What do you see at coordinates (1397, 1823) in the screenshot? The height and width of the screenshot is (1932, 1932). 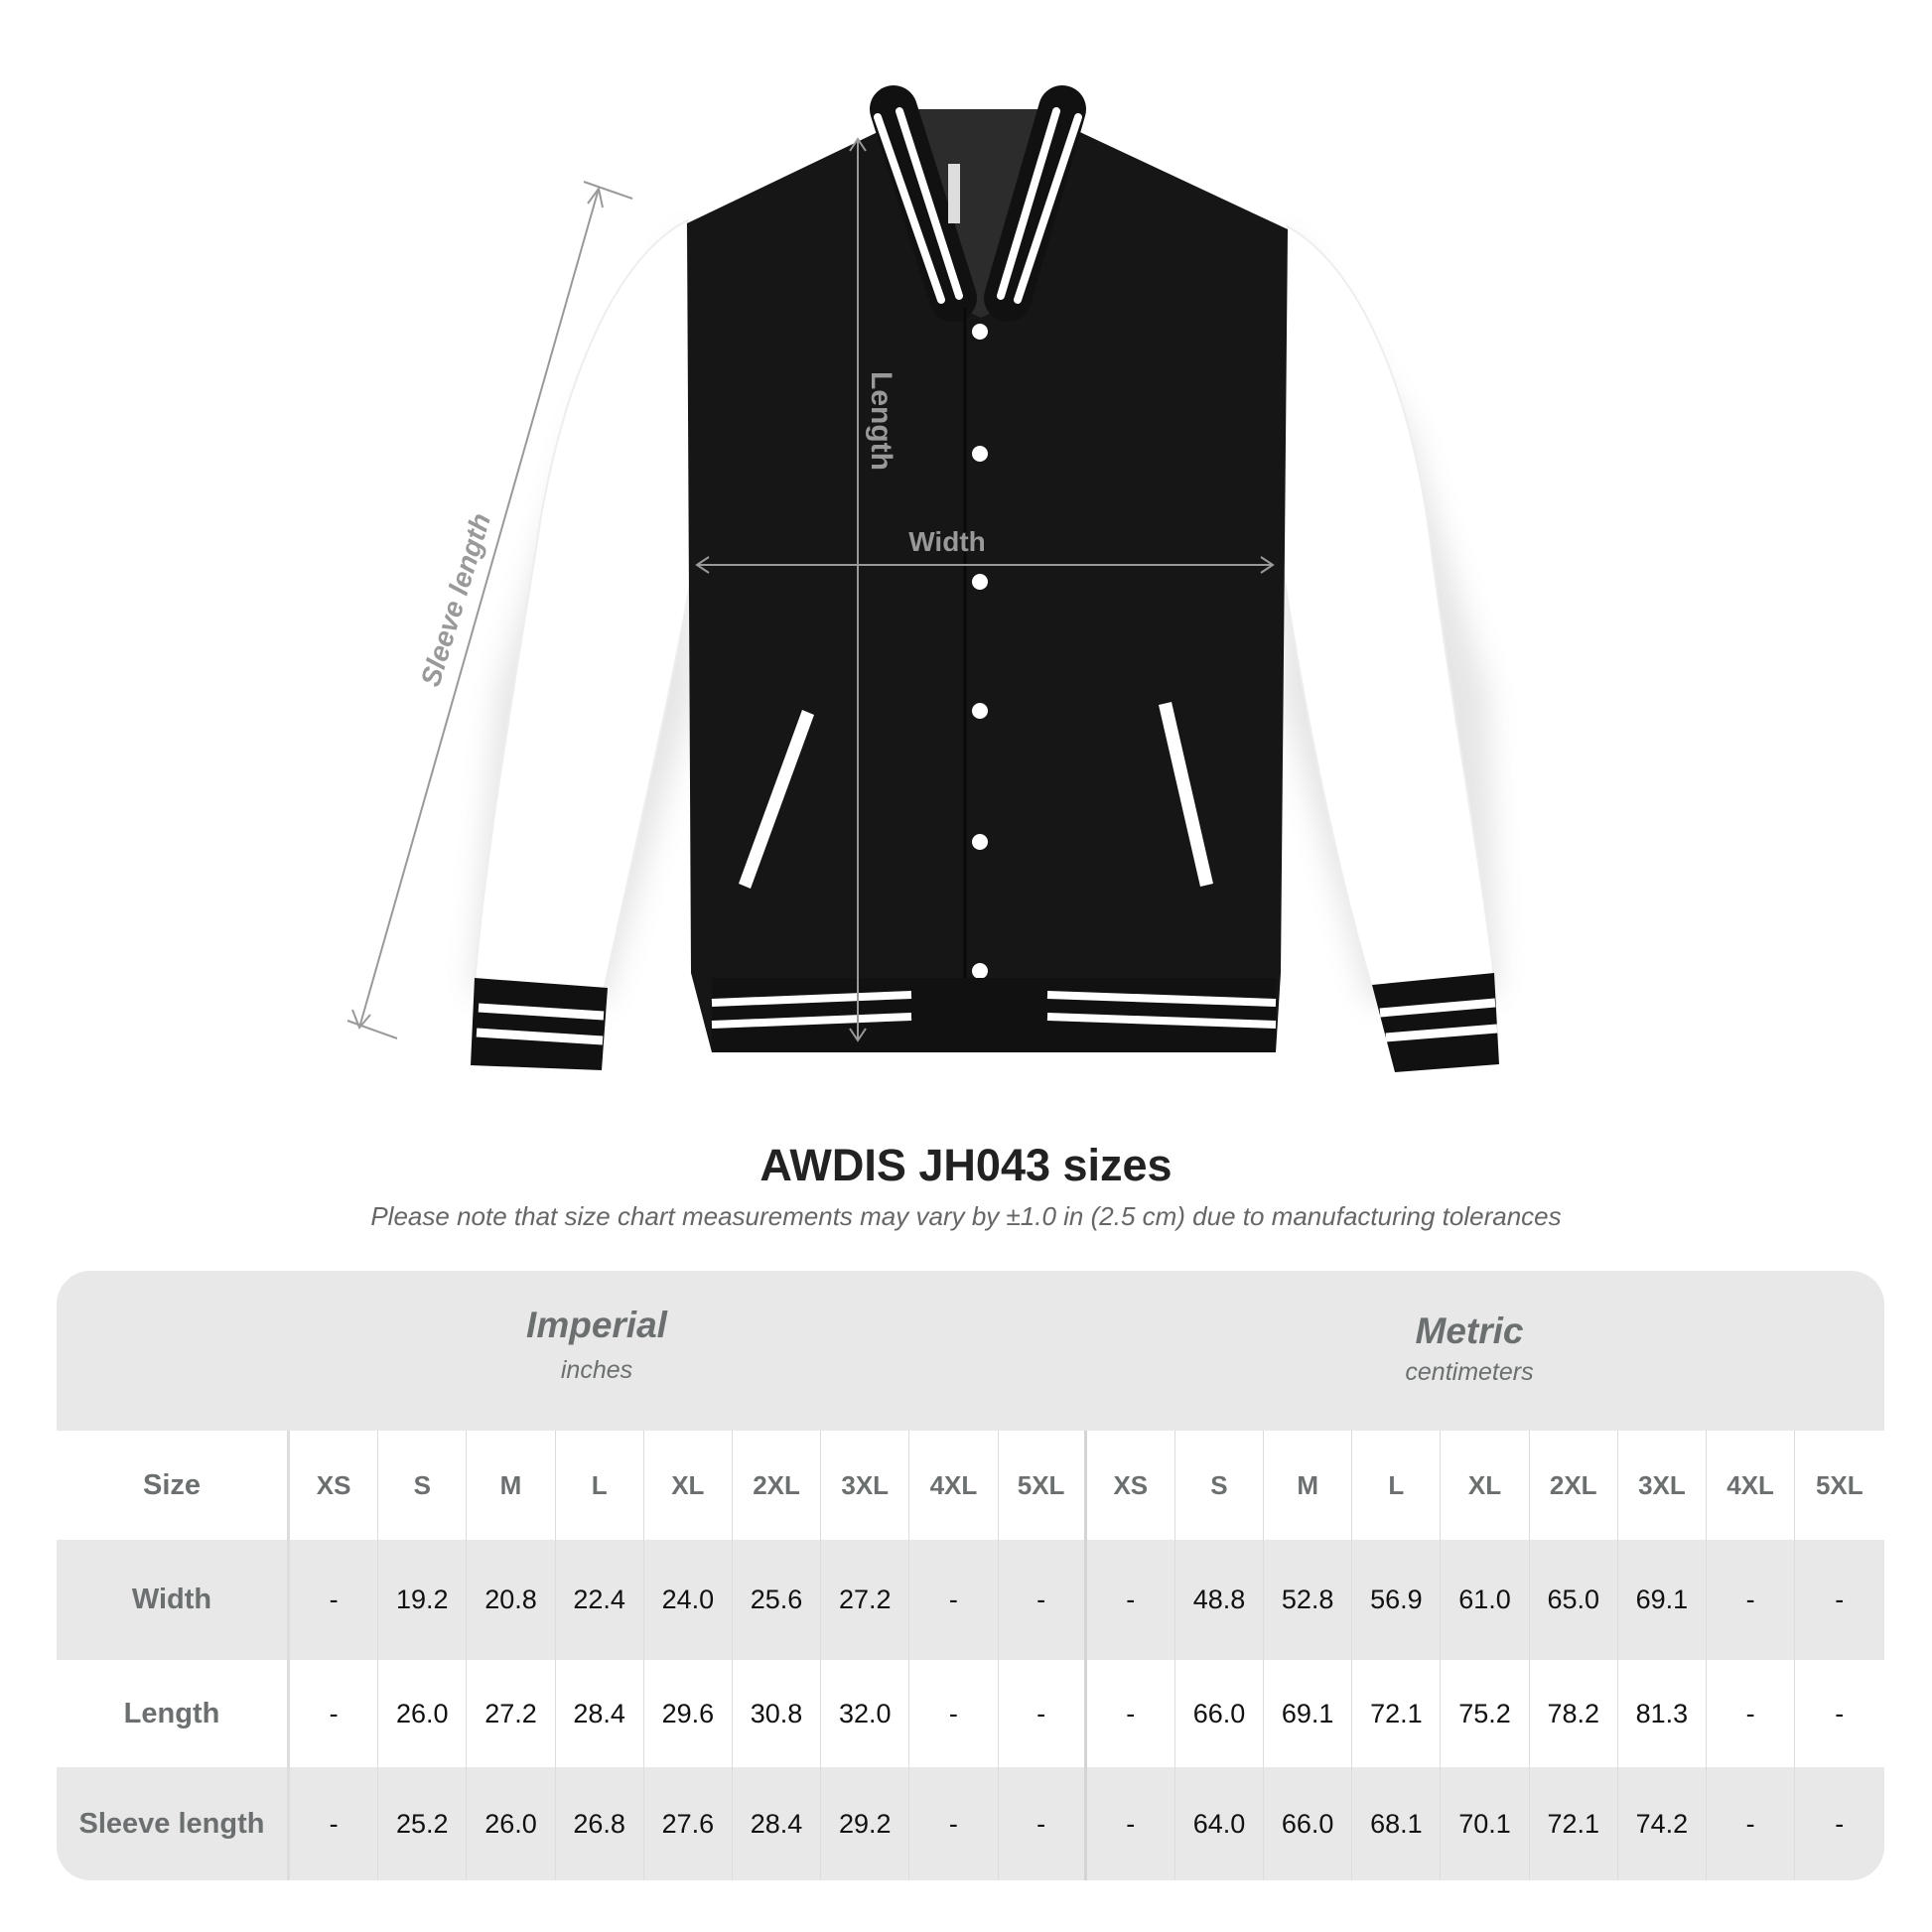 I see `metric-cell: 68.1` at bounding box center [1397, 1823].